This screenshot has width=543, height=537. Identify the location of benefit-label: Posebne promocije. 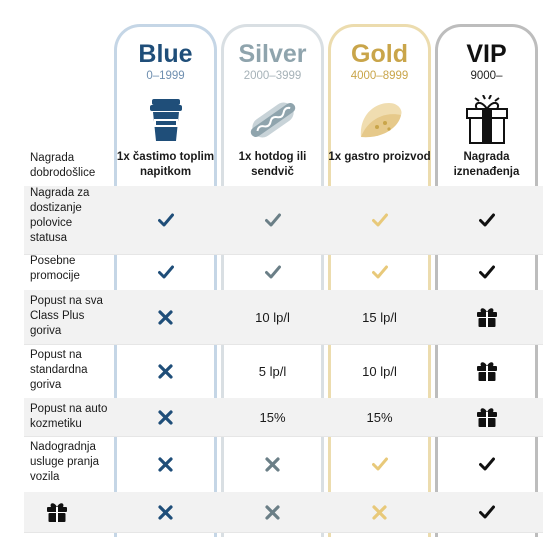
(55, 268).